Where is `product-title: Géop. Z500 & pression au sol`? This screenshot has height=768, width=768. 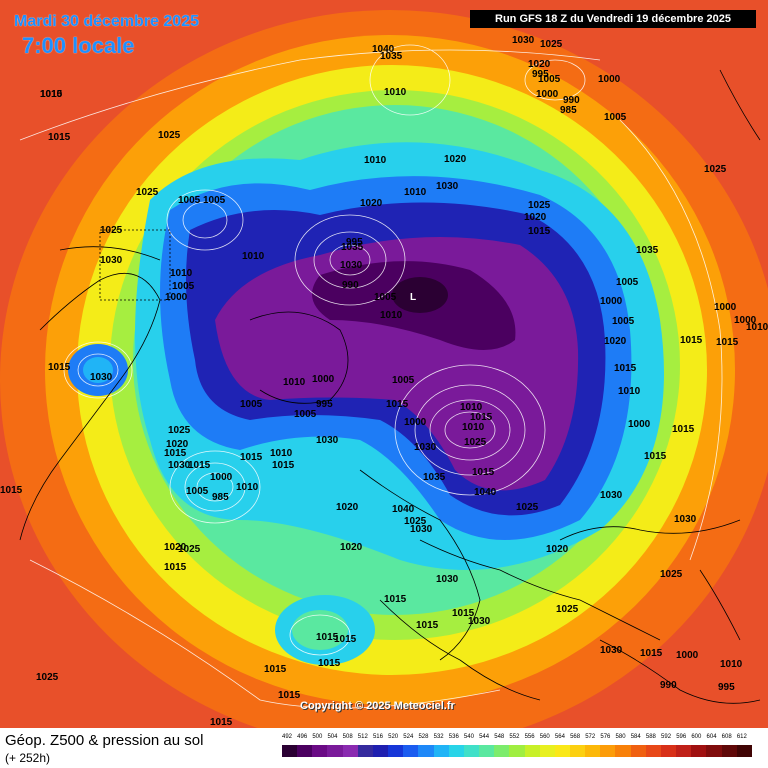
product-title: Géop. Z500 & pression au sol is located at coordinates (104, 740).